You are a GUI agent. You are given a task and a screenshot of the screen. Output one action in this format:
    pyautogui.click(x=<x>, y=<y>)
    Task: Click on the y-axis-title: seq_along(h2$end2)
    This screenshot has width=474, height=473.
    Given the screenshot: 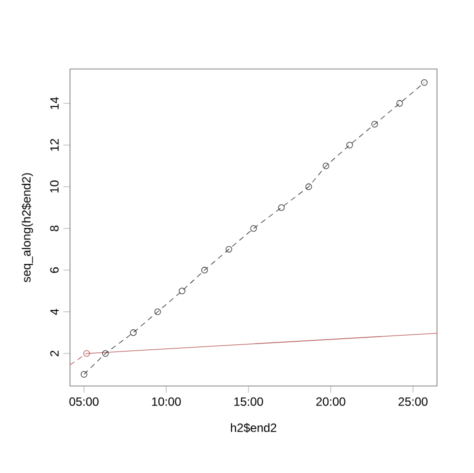 What is the action you would take?
    pyautogui.click(x=27, y=227)
    